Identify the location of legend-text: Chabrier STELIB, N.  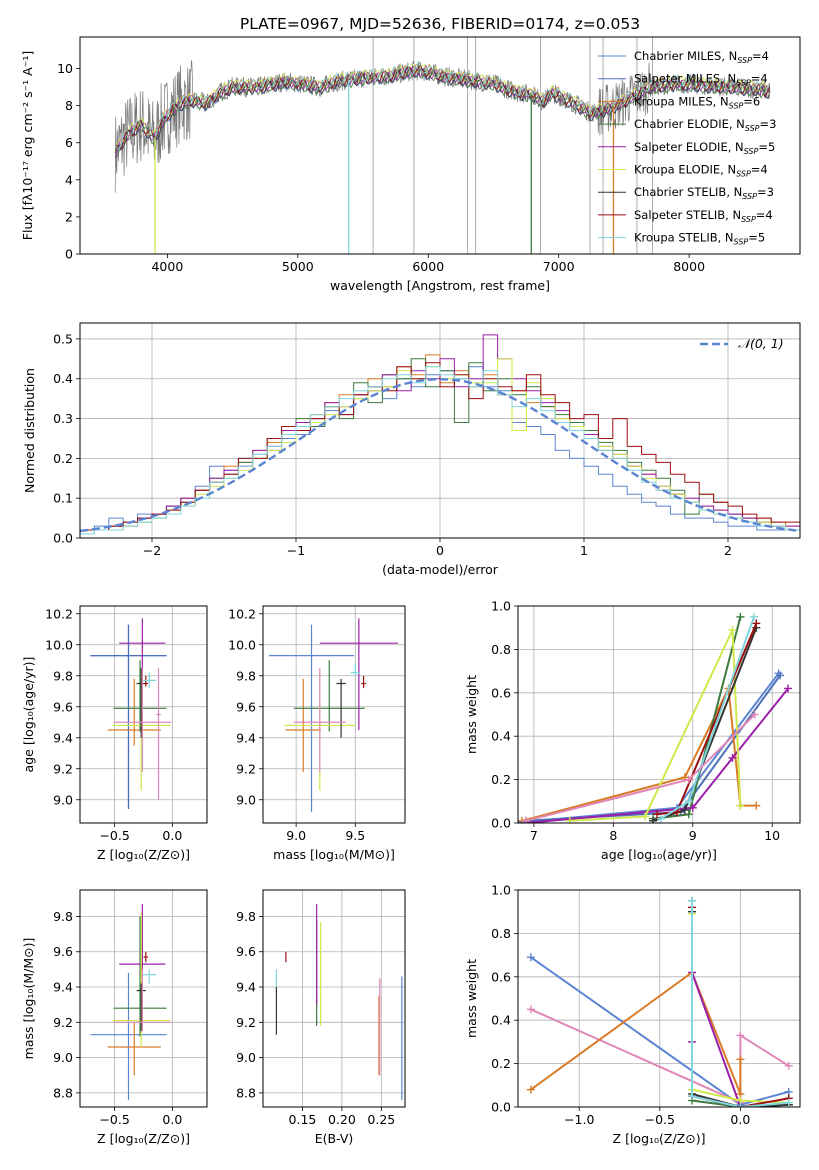
(688, 192).